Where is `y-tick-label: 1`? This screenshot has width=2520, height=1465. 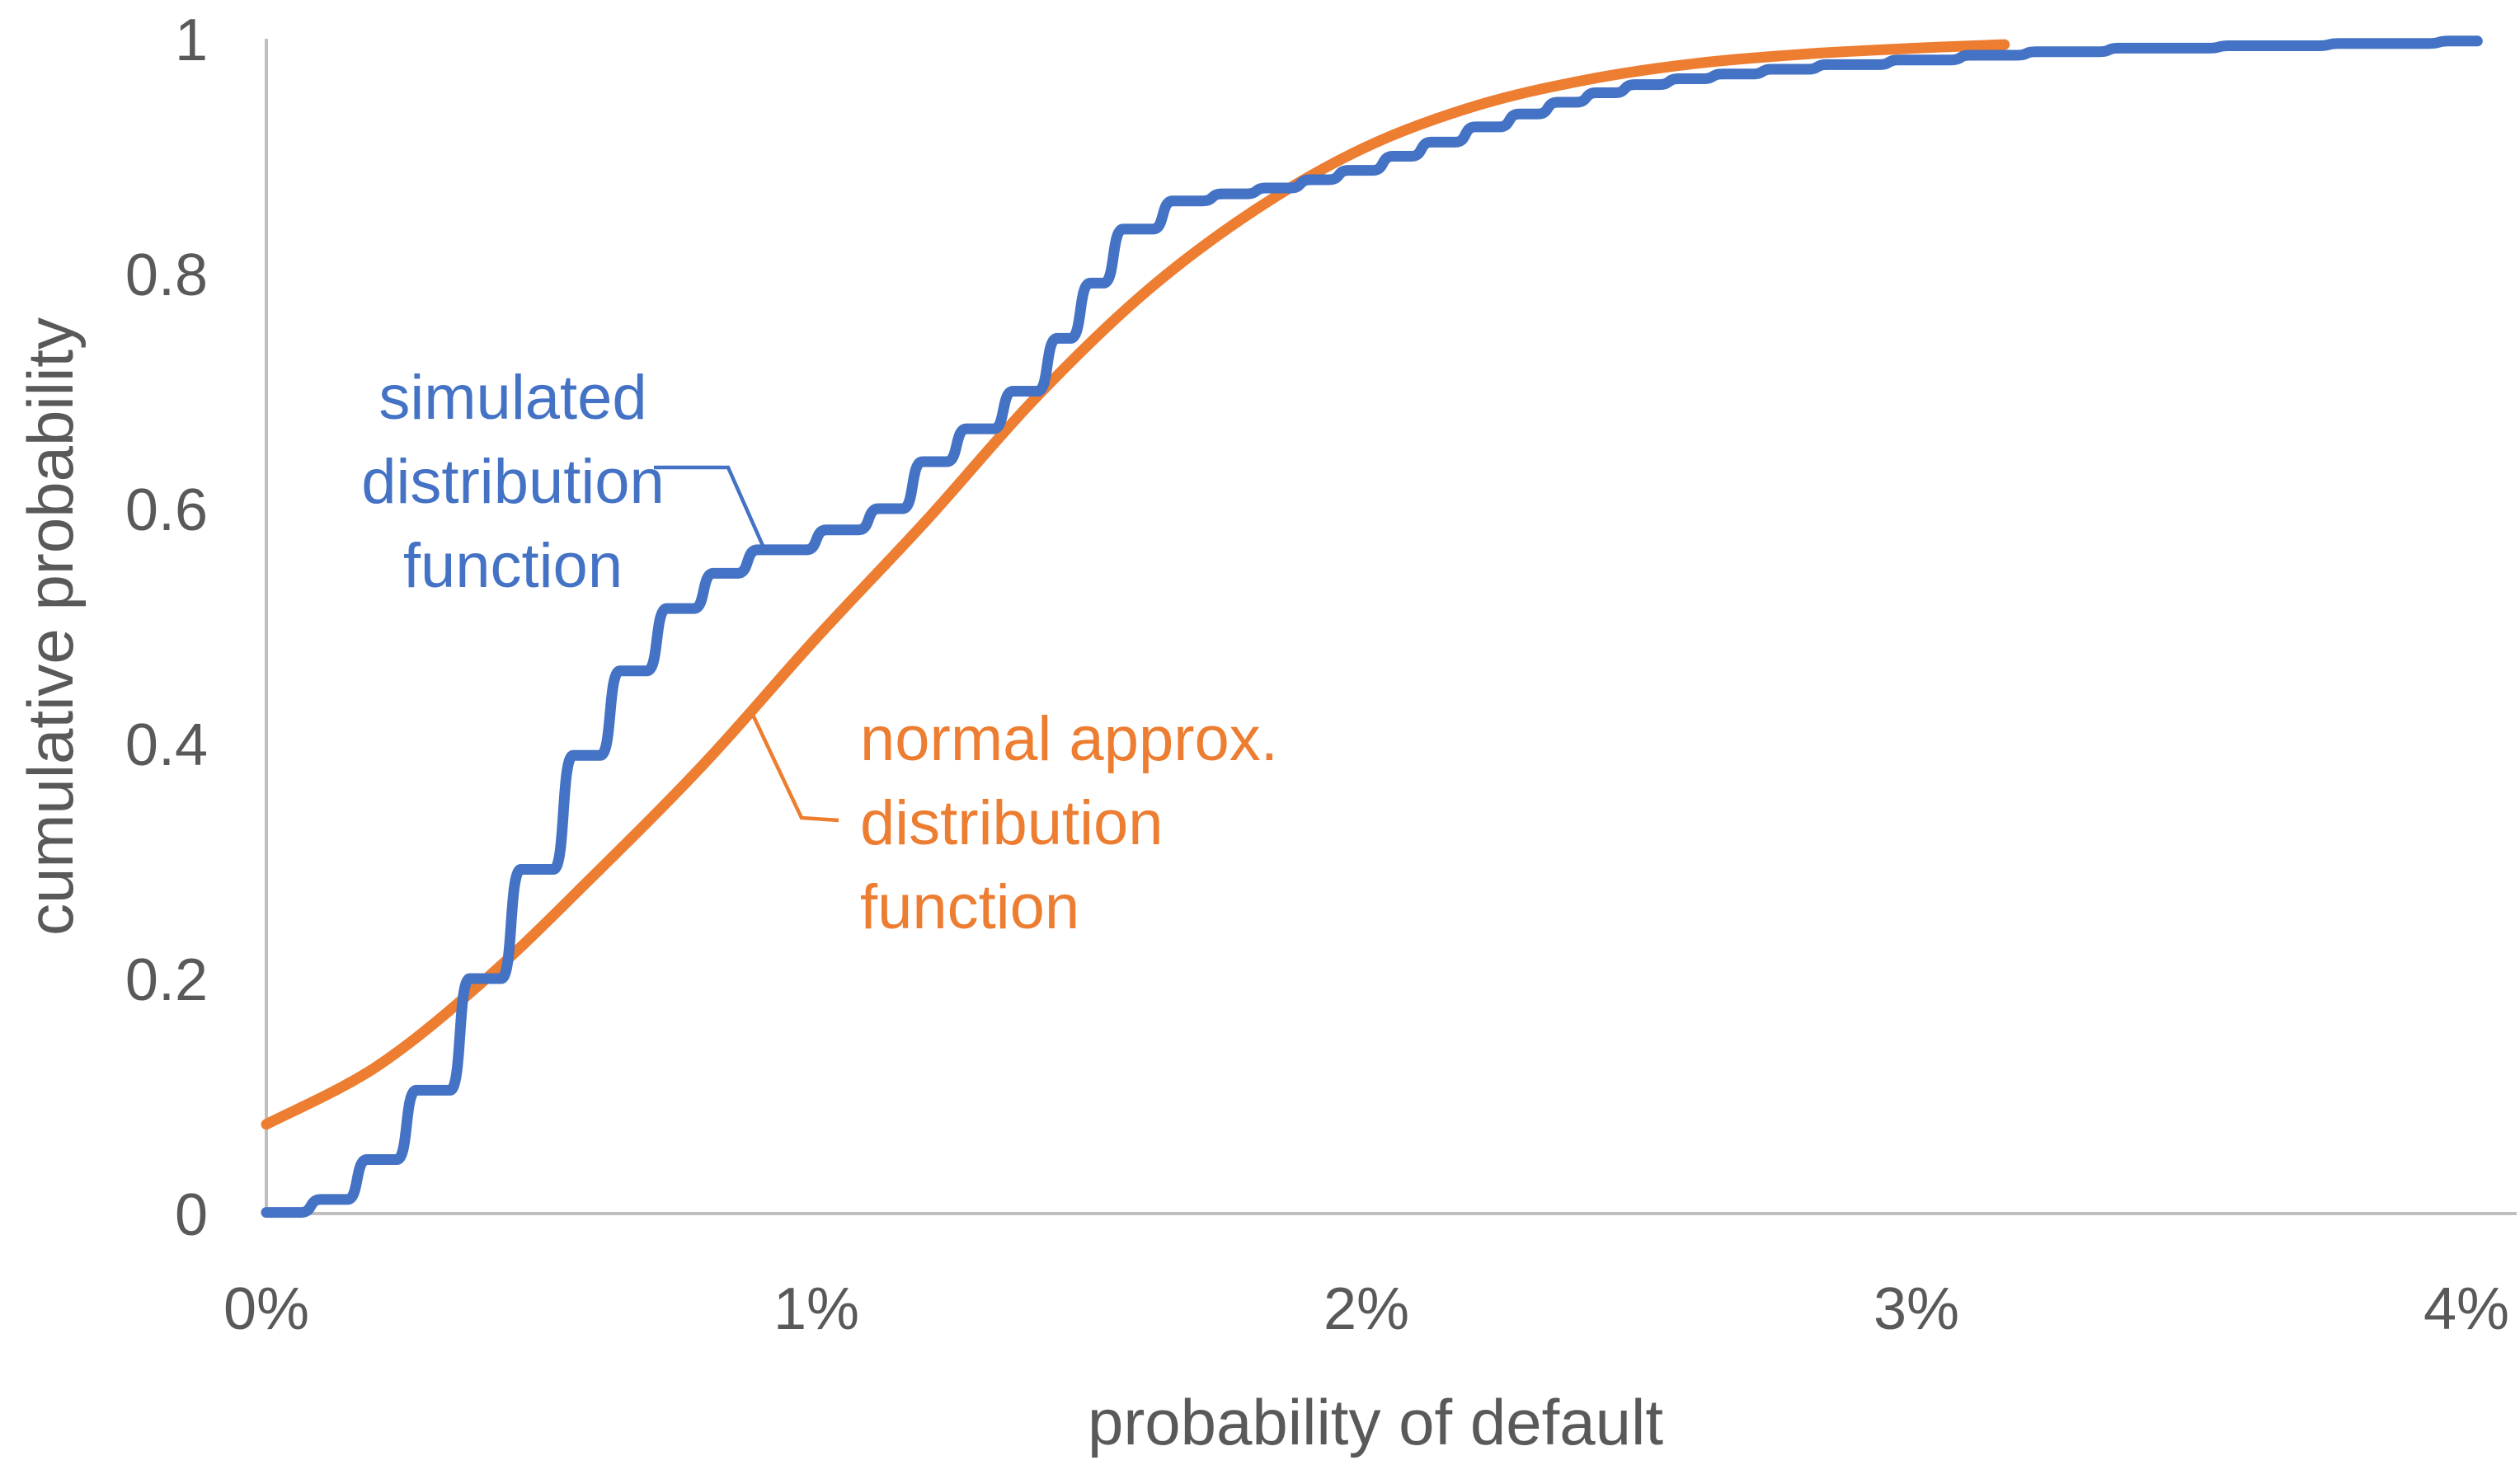 y-tick-label: 1 is located at coordinates (191, 40).